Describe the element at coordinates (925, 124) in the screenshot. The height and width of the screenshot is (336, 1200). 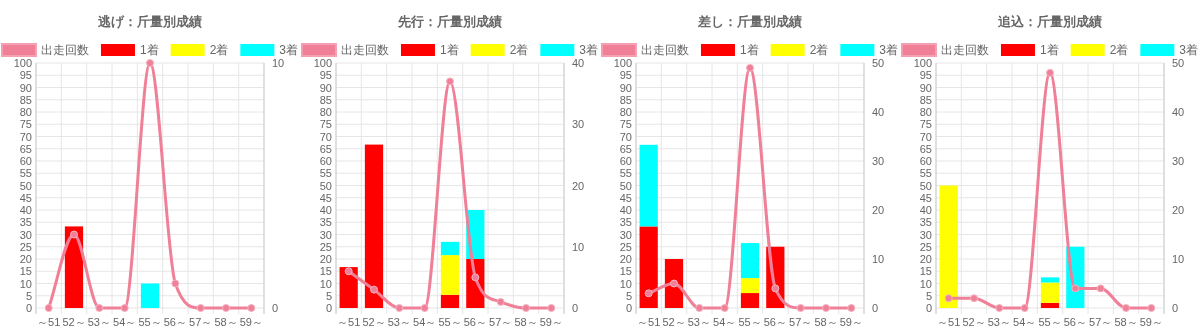
I see `y-tick-label: 75` at that location.